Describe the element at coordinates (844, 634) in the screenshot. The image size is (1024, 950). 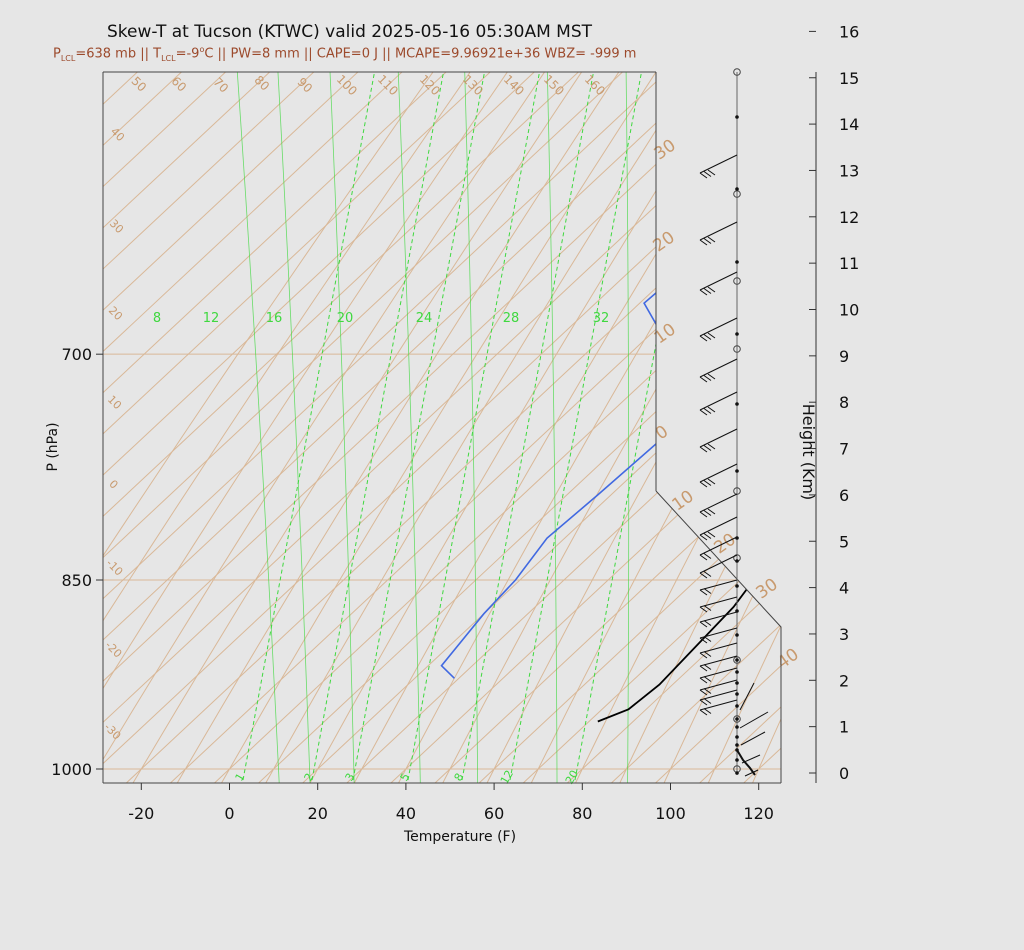
I see `height-tick-label: 3` at that location.